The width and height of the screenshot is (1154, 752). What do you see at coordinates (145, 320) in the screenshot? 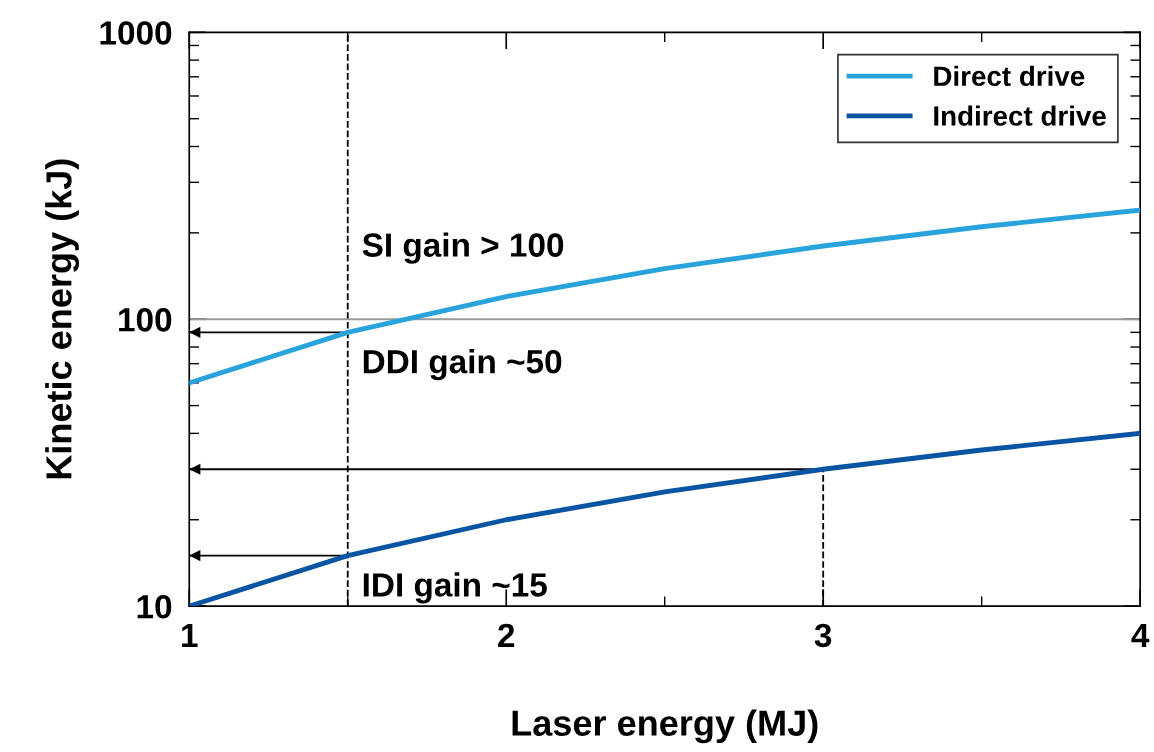
I see `y-tick-label: 100` at bounding box center [145, 320].